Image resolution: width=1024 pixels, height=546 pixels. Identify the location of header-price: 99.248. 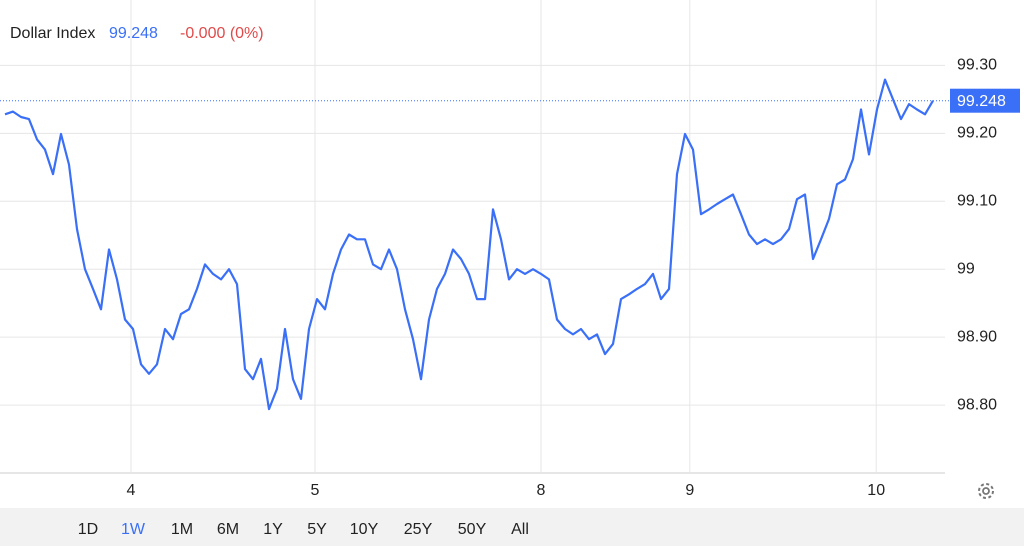
(133, 33).